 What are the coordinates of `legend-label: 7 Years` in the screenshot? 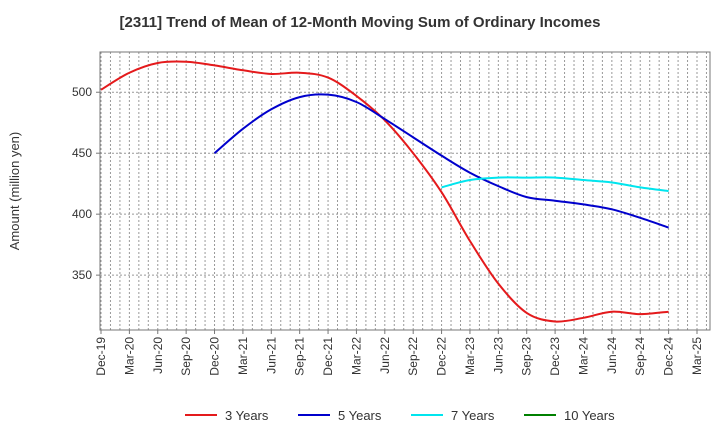 It's located at (473, 415).